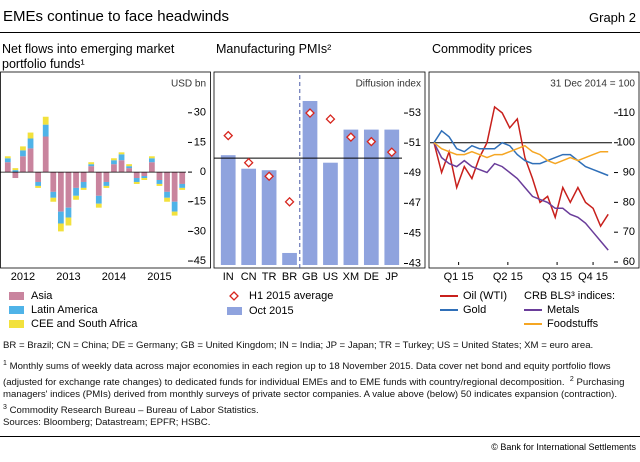 The image size is (640, 462). What do you see at coordinates (5, 363) in the screenshot?
I see `footnote-marker: 1` at bounding box center [5, 363].